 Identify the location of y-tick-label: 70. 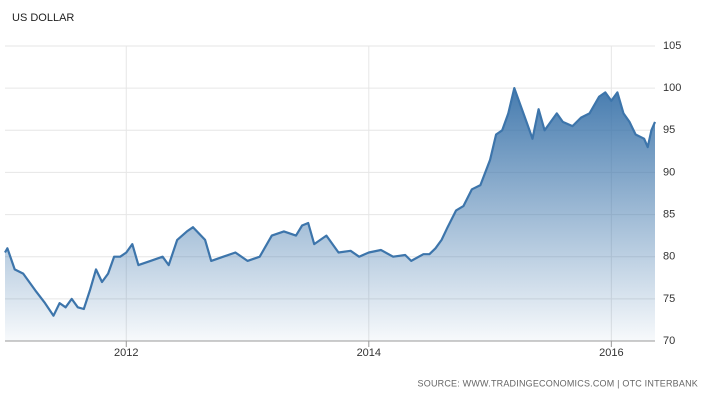
(669, 341).